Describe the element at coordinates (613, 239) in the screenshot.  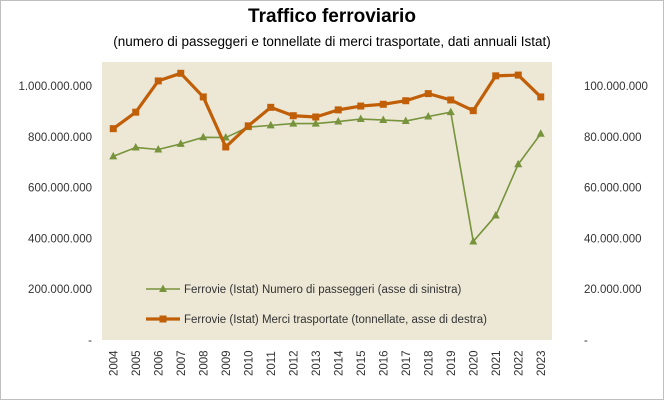
I see `right-tick-label: 40.000.000` at that location.